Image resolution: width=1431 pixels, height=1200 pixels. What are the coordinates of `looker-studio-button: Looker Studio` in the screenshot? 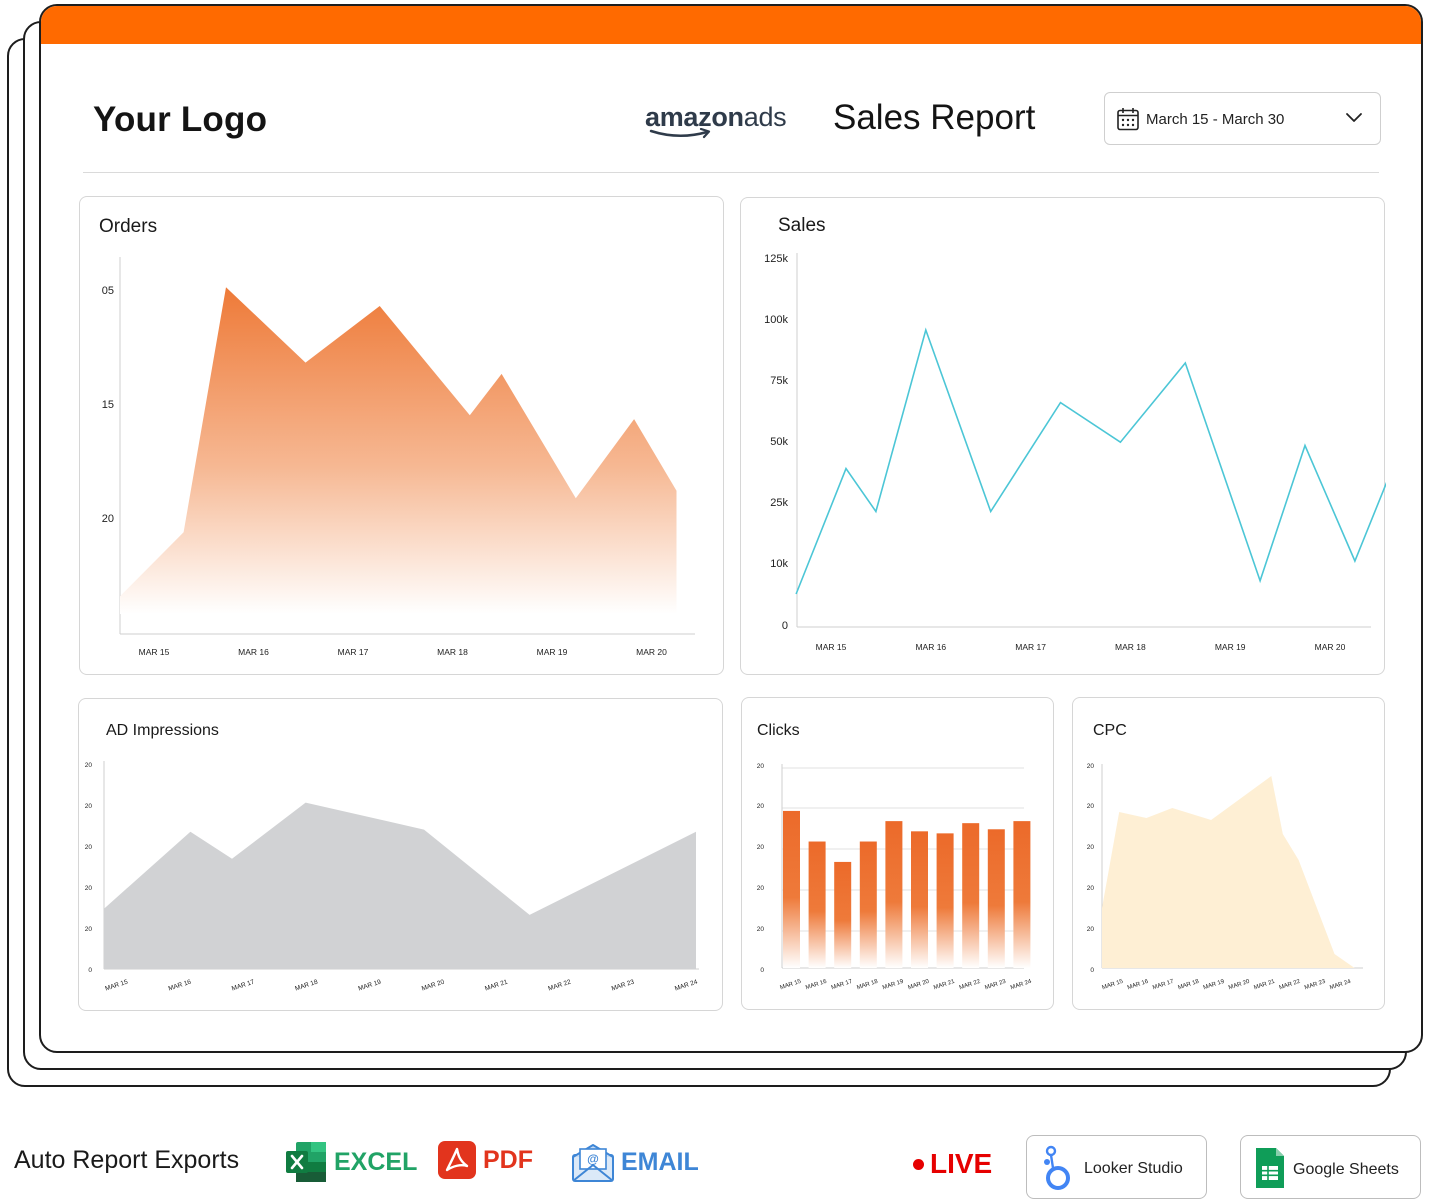 It's located at (1116, 1167).